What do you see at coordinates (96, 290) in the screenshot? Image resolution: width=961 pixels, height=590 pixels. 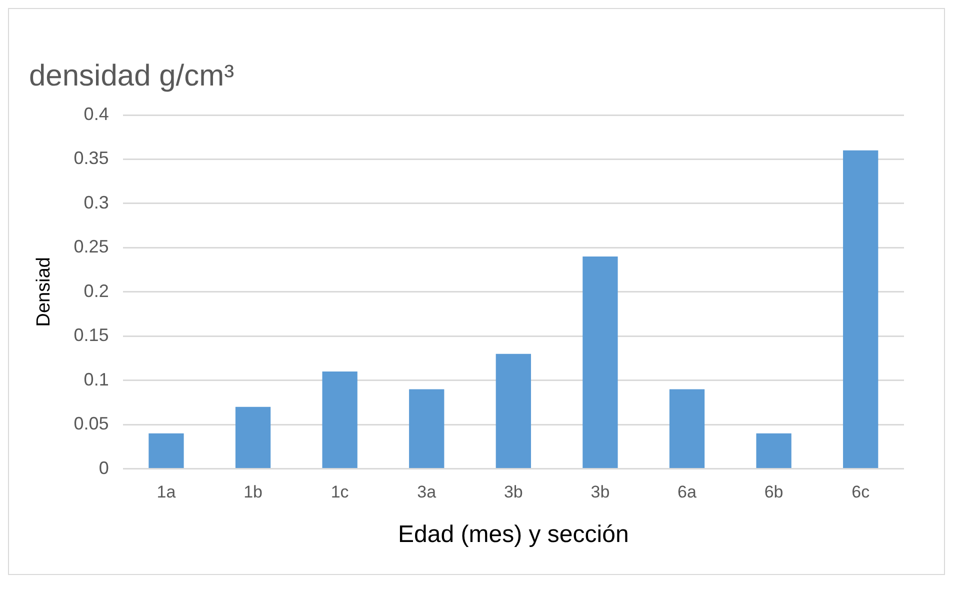 I see `y-tick-label: 0.2` at bounding box center [96, 290].